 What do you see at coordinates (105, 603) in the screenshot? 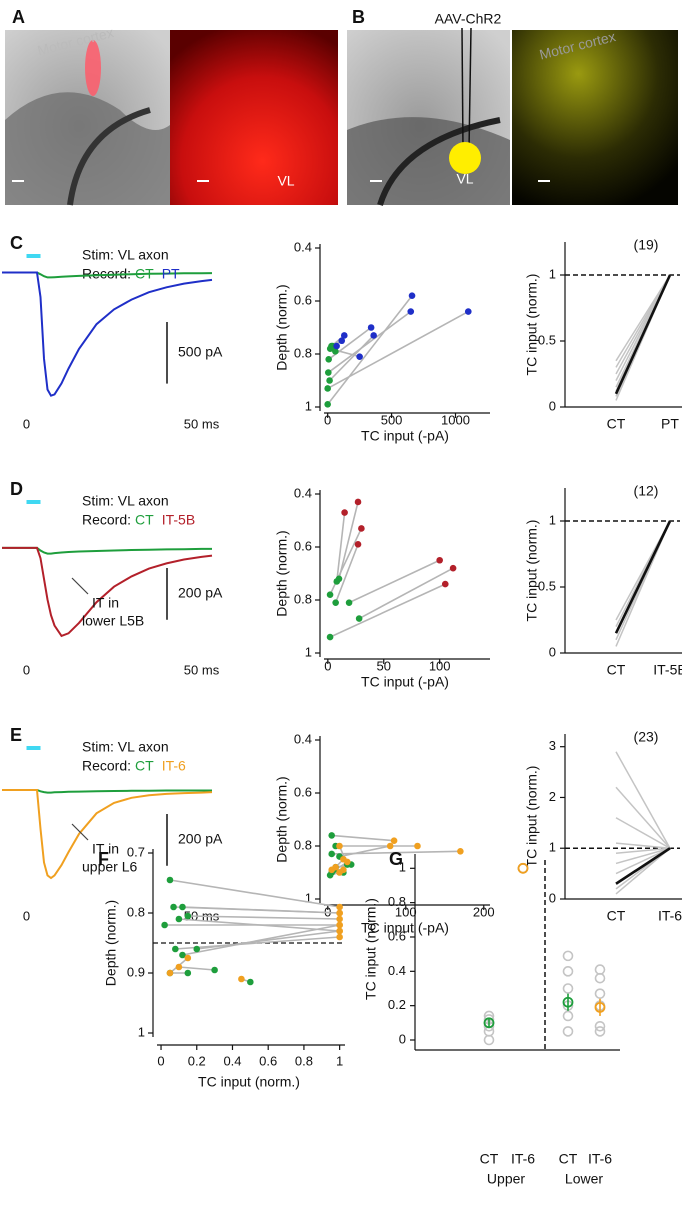
I see `annotation: IT in` at bounding box center [105, 603].